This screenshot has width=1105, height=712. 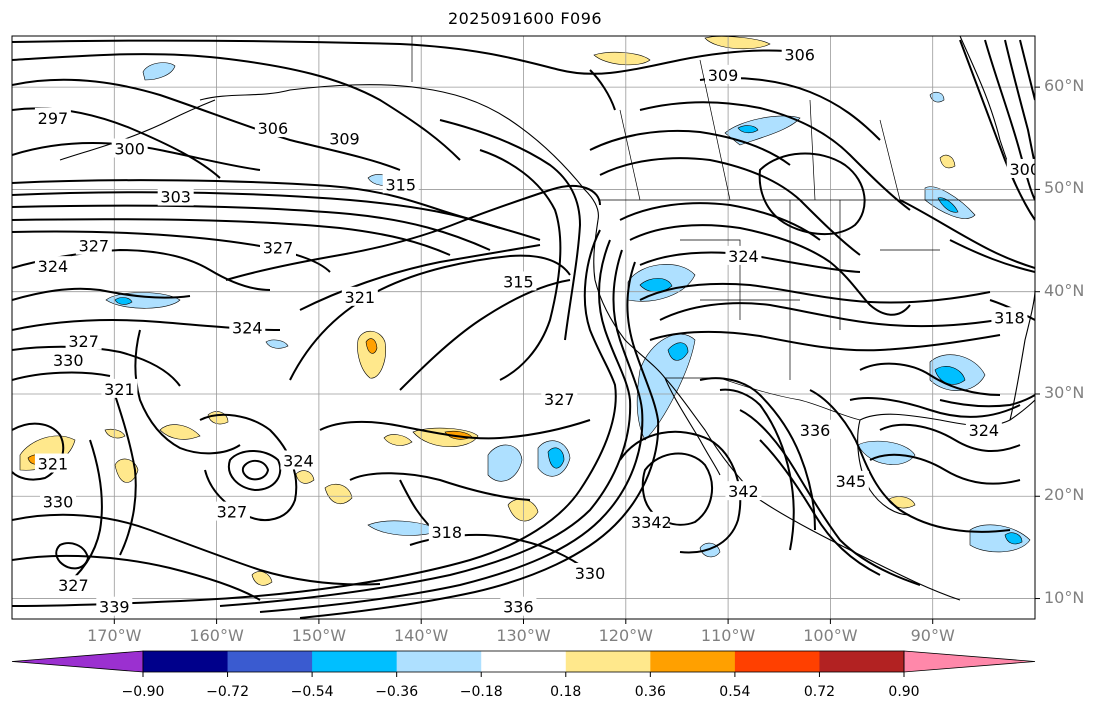 I want to click on colorbar-tick-label: −0.72, so click(x=227, y=692).